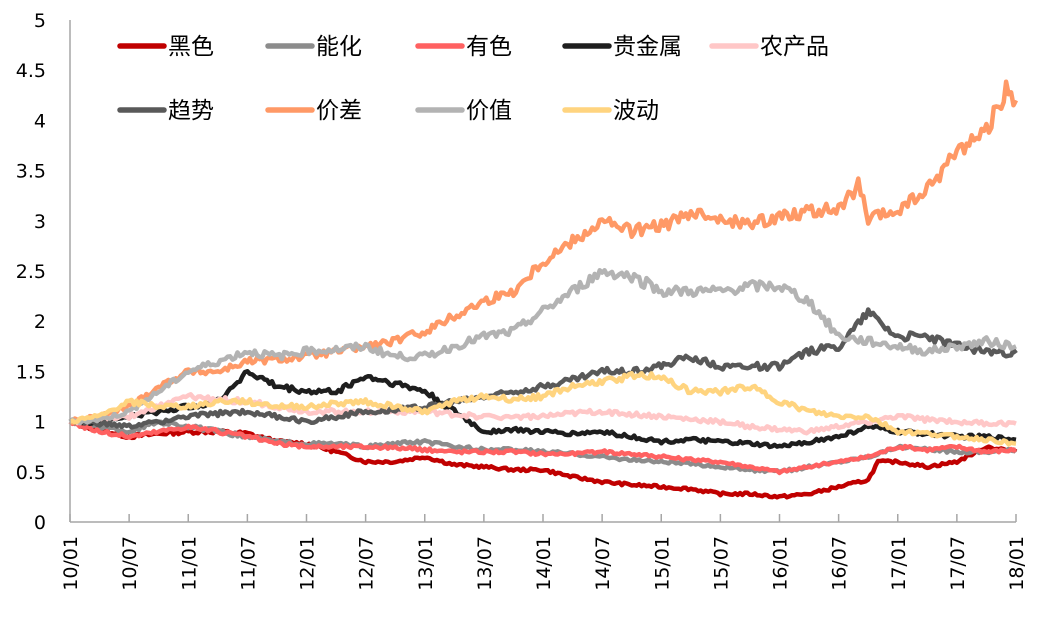 The image size is (1041, 619). Describe the element at coordinates (189, 563) in the screenshot. I see `x-tick-label: 11/01` at that location.